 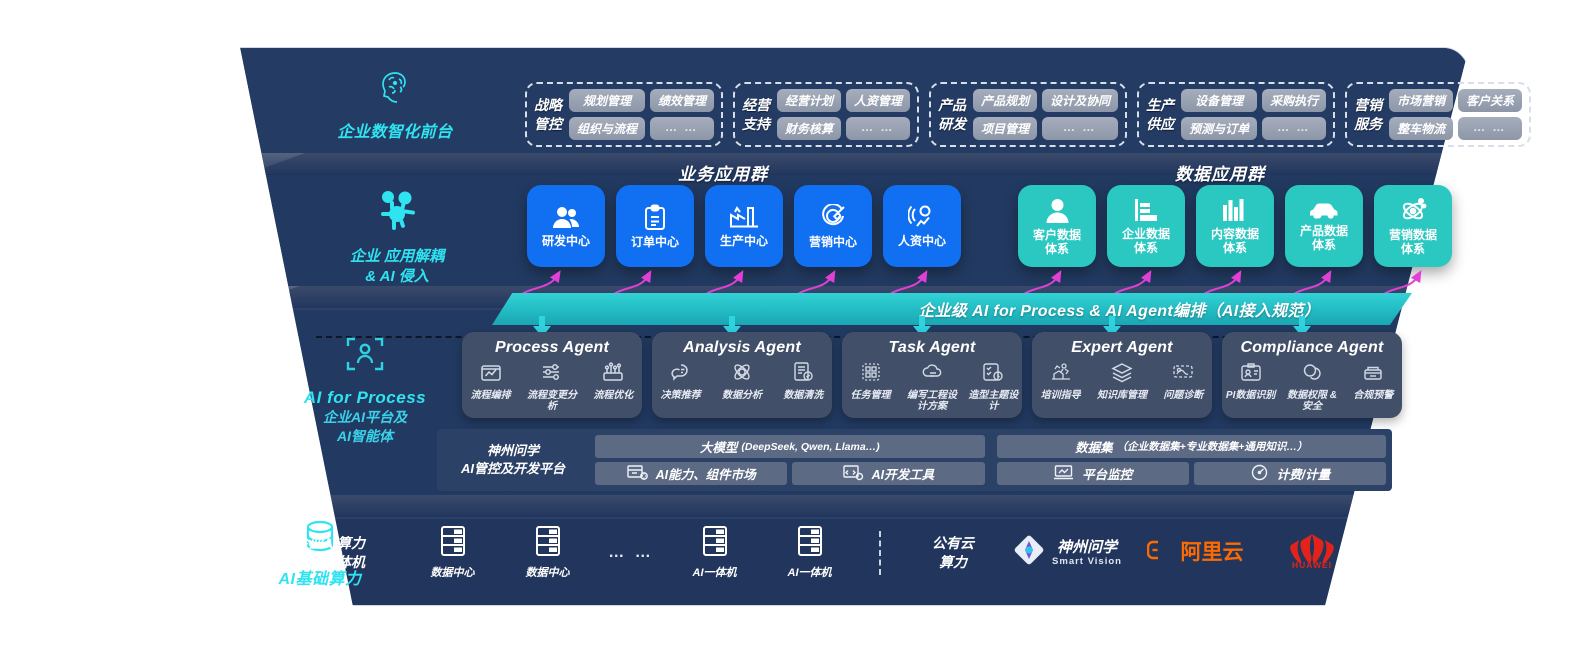 I want to click on model-bar: 大模型 (DeepSeek, Qwen, Llama…), so click(x=790, y=446).